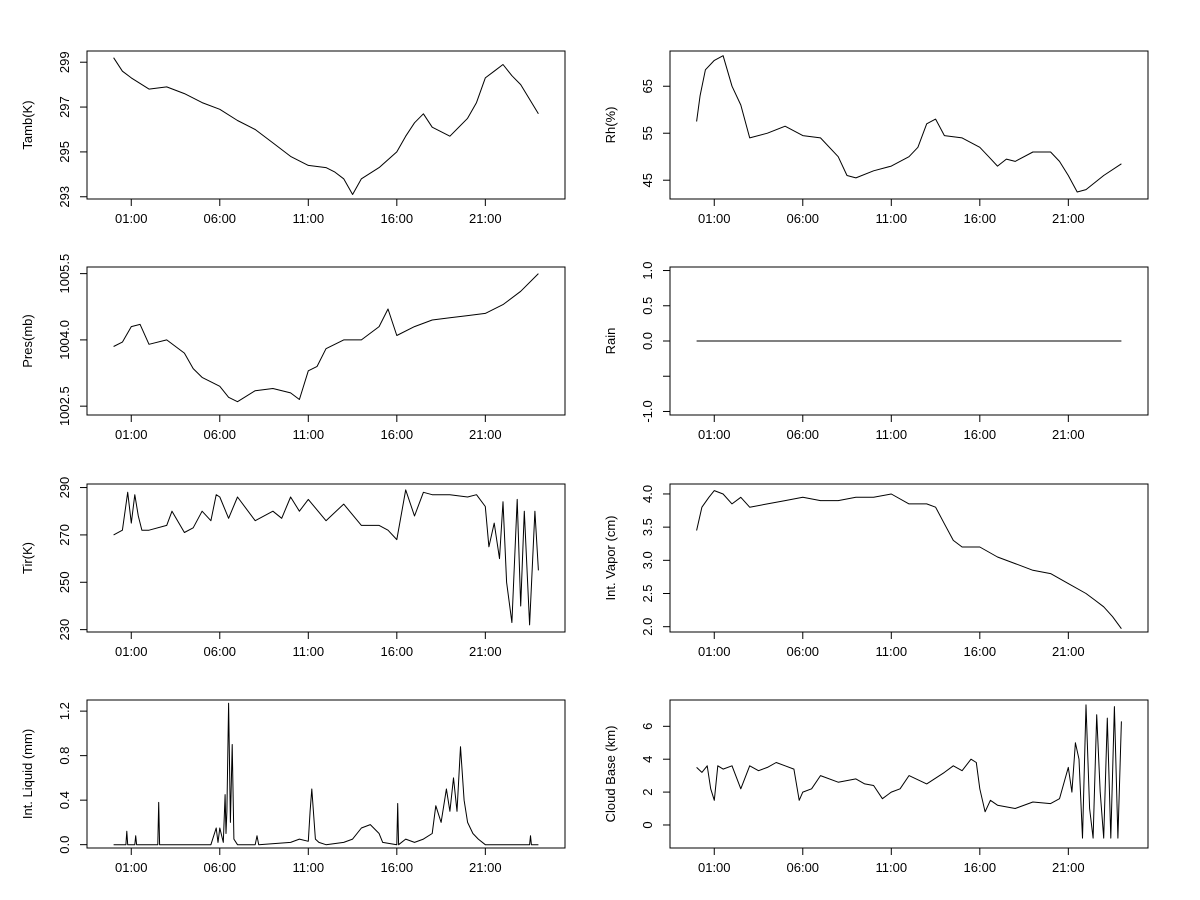  What do you see at coordinates (64, 406) in the screenshot?
I see `y-tick-label: 1002.5` at bounding box center [64, 406].